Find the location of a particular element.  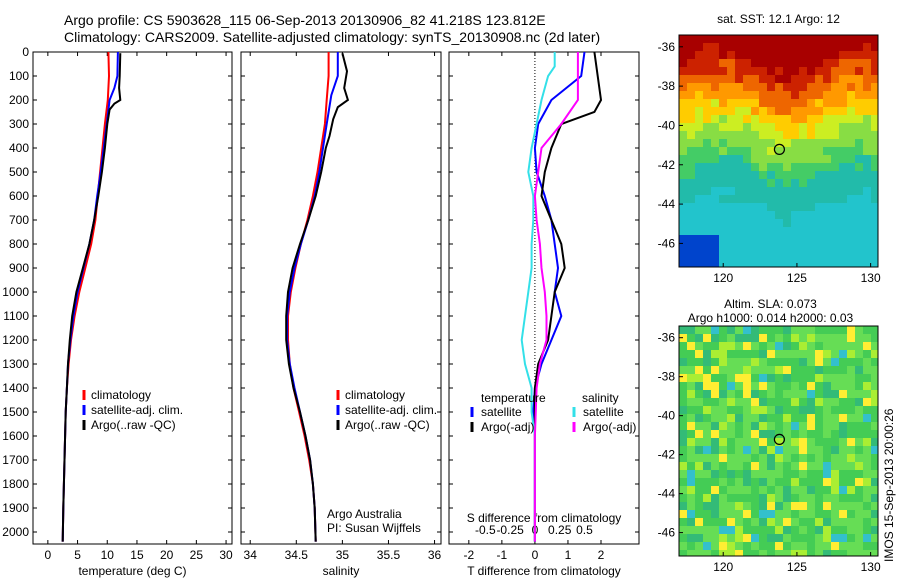

y-tick-label: 1600 is located at coordinates (15, 436).